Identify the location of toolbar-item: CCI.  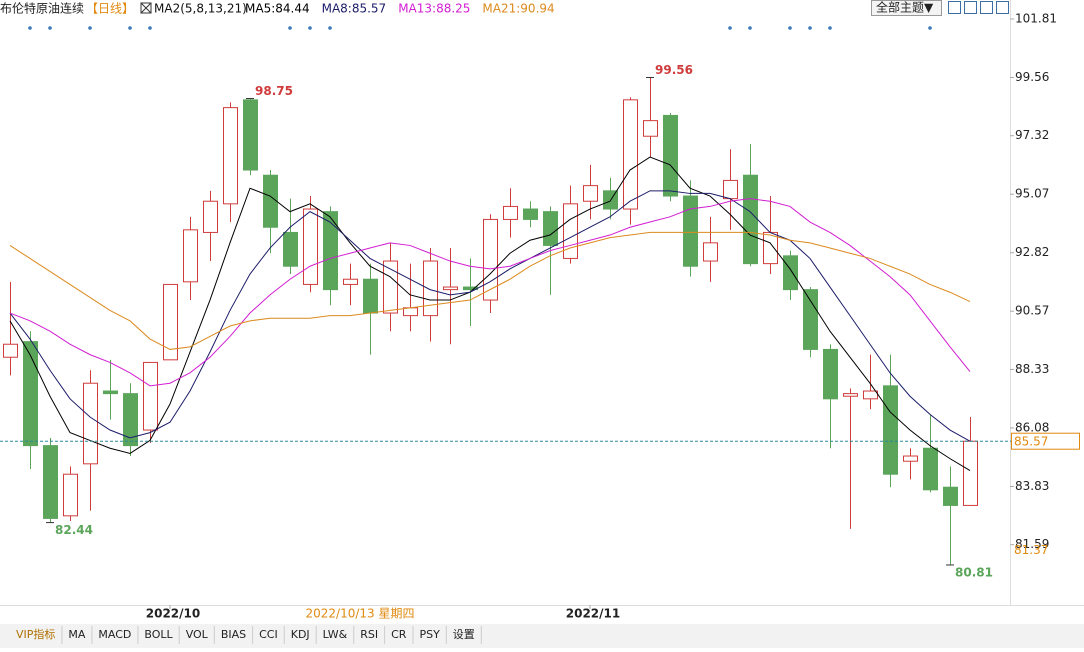
(268, 634).